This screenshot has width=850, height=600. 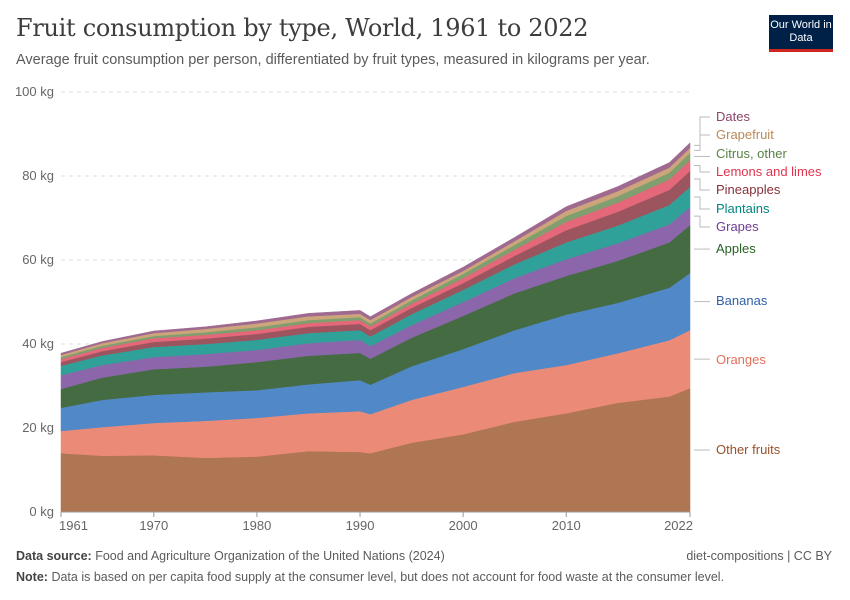 I want to click on x-tick-label: 2022, so click(x=678, y=525).